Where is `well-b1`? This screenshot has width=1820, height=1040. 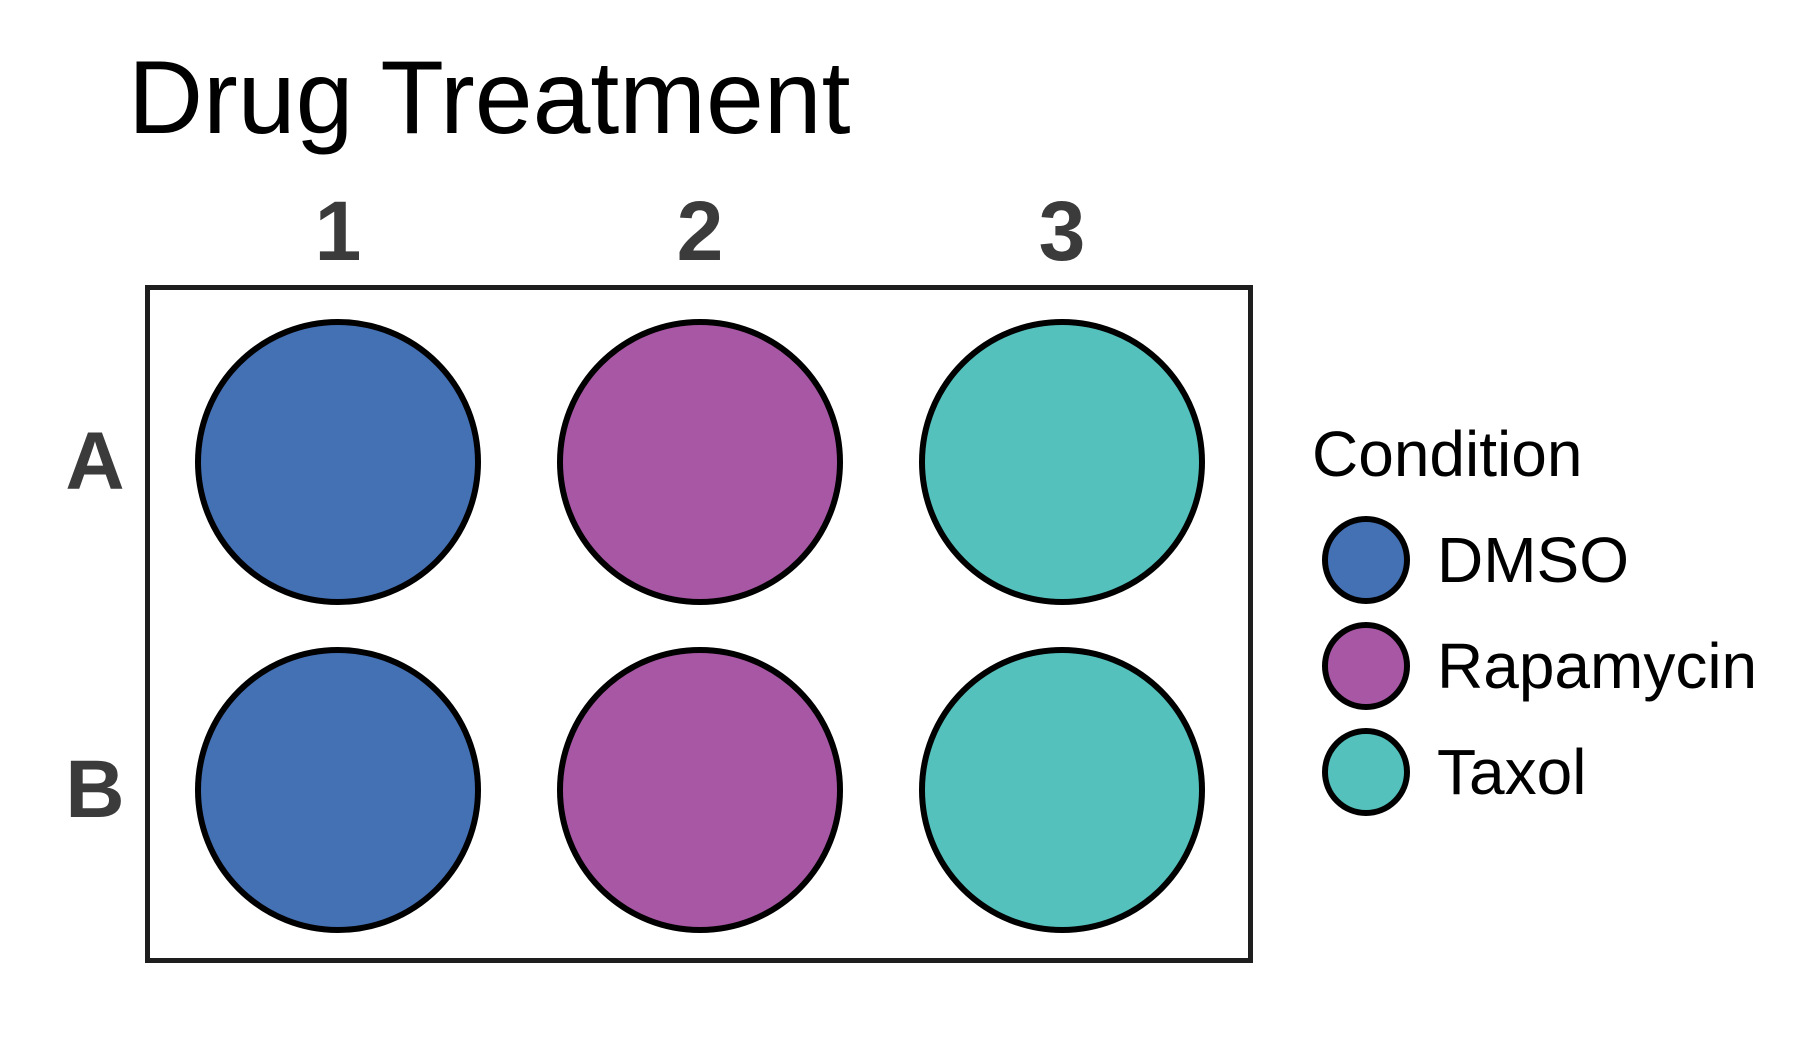
well-b1 is located at coordinates (338, 790).